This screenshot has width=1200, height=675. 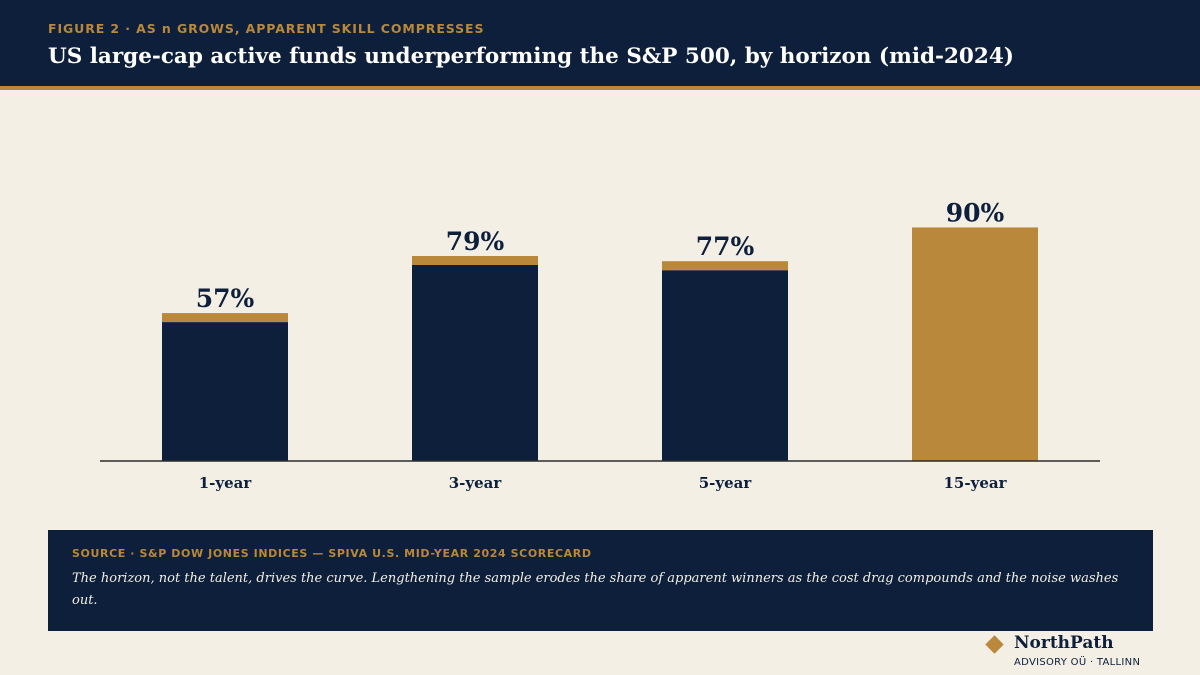 I want to click on value-label-5-year: 77%, so click(x=725, y=246).